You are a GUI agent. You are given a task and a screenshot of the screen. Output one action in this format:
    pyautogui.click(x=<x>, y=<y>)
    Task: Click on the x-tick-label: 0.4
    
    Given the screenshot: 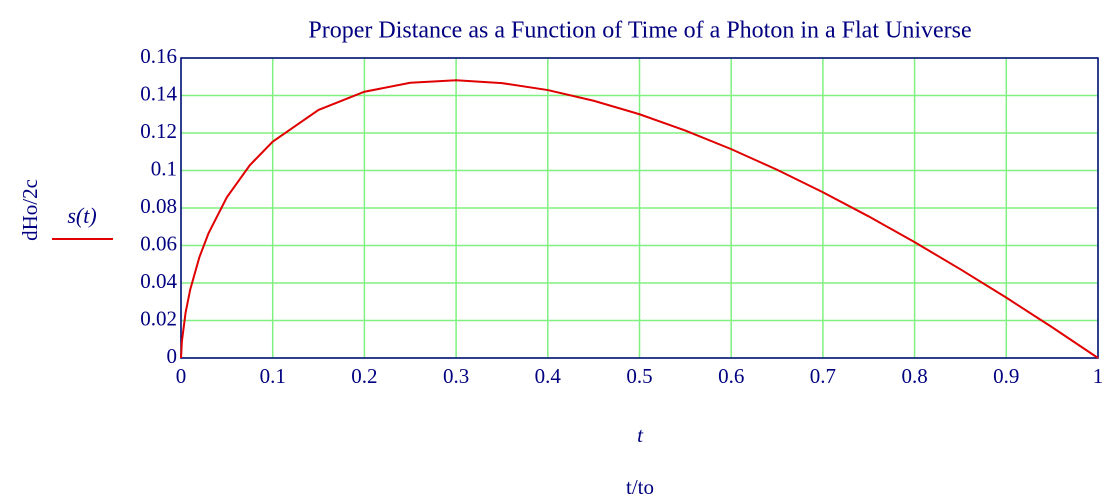 What is the action you would take?
    pyautogui.click(x=548, y=376)
    